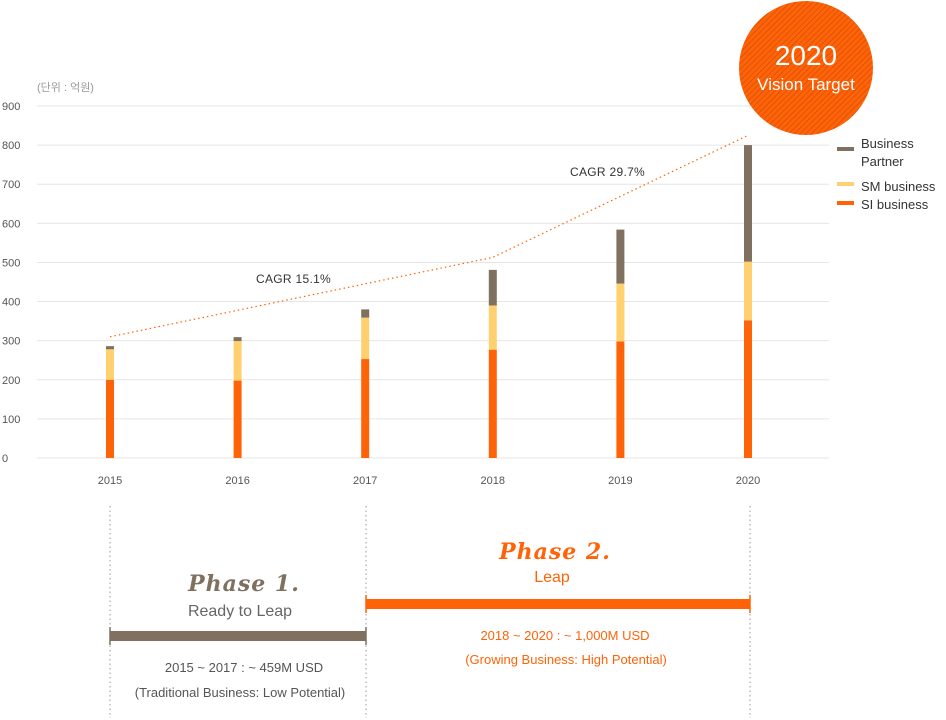 The height and width of the screenshot is (720, 946). What do you see at coordinates (293, 279) in the screenshot?
I see `cagr-annotation-1: CAGR 15.1%` at bounding box center [293, 279].